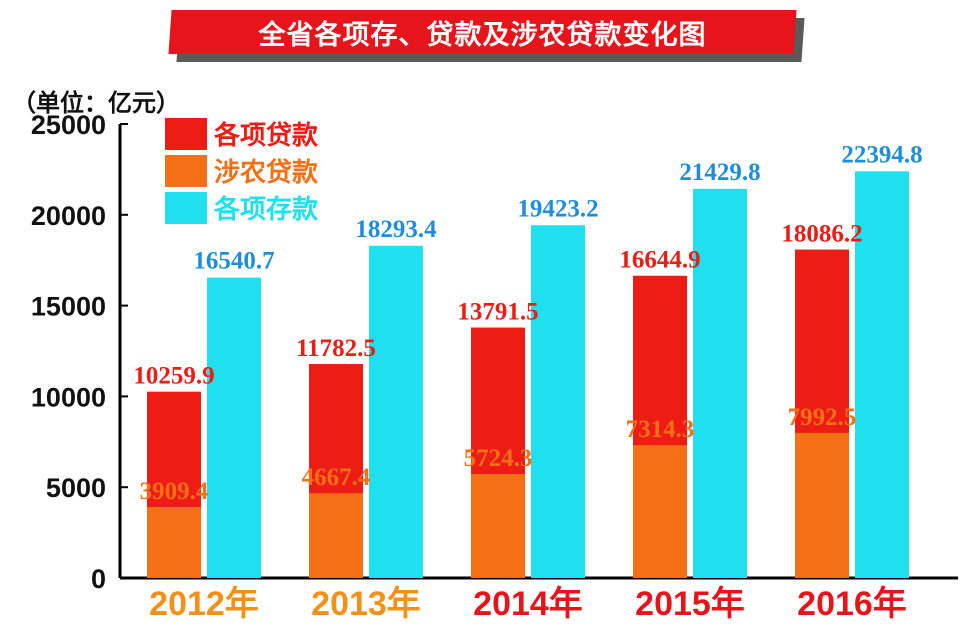  What do you see at coordinates (336, 348) in the screenshot?
I see `loans-value-label: 11782.5` at bounding box center [336, 348].